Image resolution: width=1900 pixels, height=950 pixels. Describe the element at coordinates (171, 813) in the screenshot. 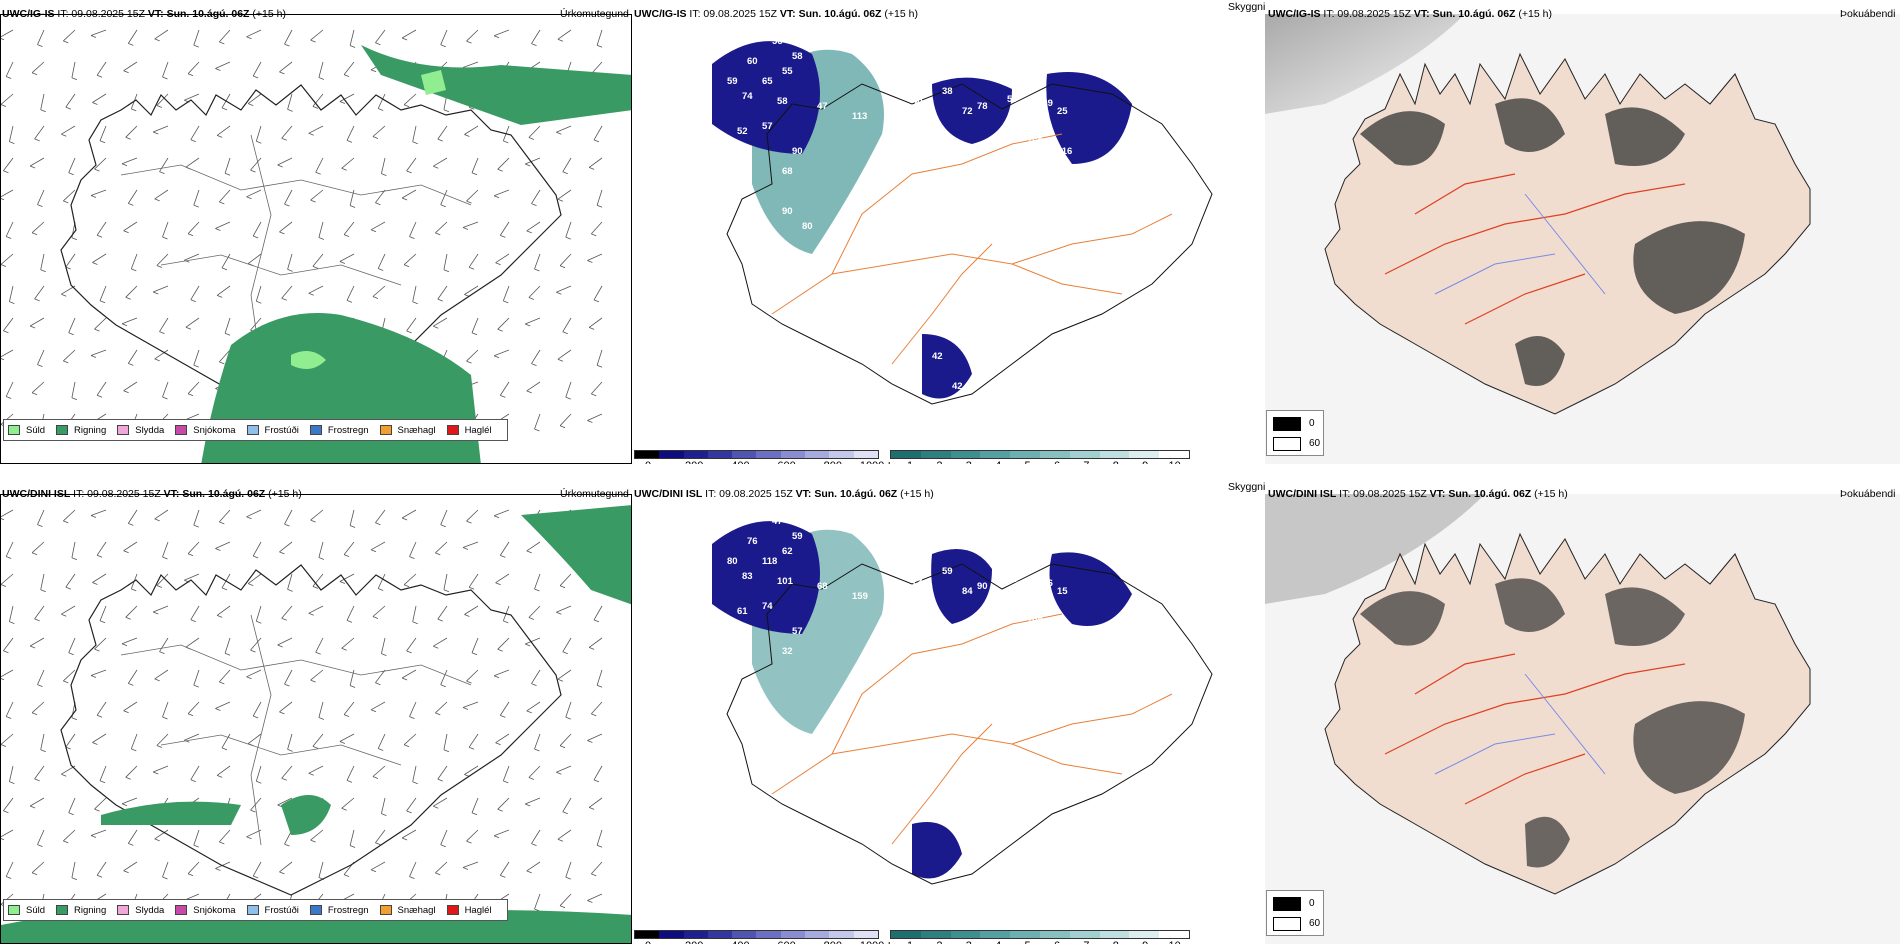

I see `rain-area-southwest` at that location.